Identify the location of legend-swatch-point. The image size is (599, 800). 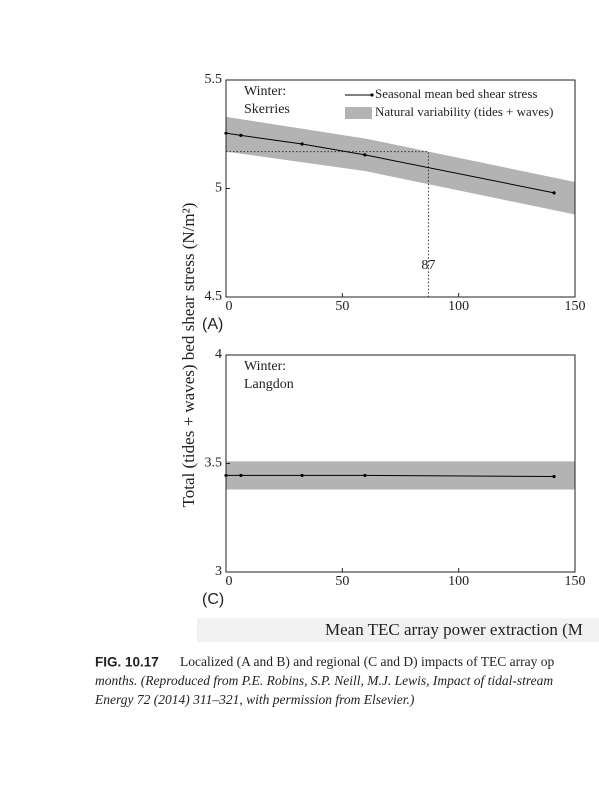
(372, 95).